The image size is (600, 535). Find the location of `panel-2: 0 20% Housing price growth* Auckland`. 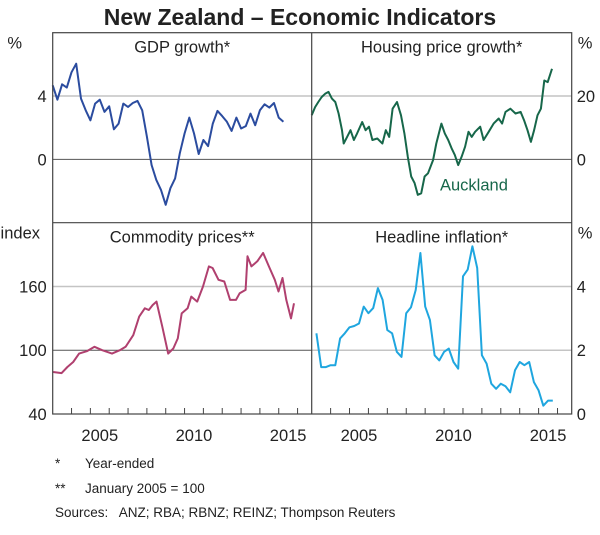

panel-2: 0 20% Housing price growth* Auckland is located at coordinates (452, 115).